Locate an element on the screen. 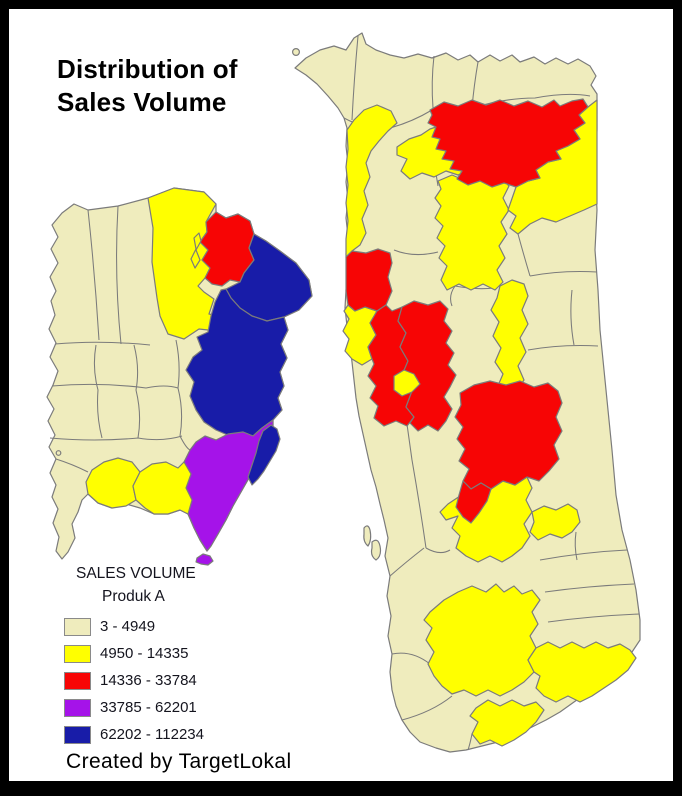  legend-item: 4950 - 14335 is located at coordinates (169, 653).